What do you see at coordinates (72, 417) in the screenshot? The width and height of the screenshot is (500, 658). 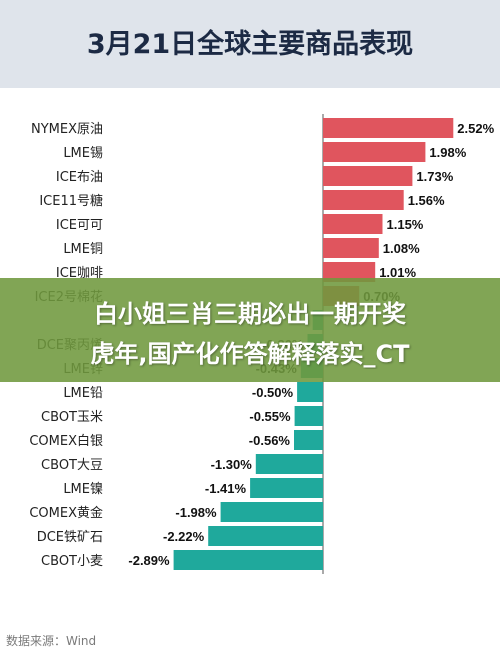 I see `category-label: CBOT玉米` at bounding box center [72, 417].